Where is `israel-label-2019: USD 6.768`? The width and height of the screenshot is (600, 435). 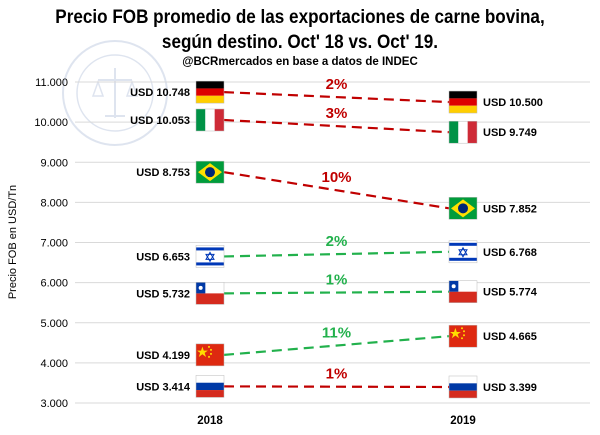
israel-label-2019: USD 6.768 is located at coordinates (510, 253).